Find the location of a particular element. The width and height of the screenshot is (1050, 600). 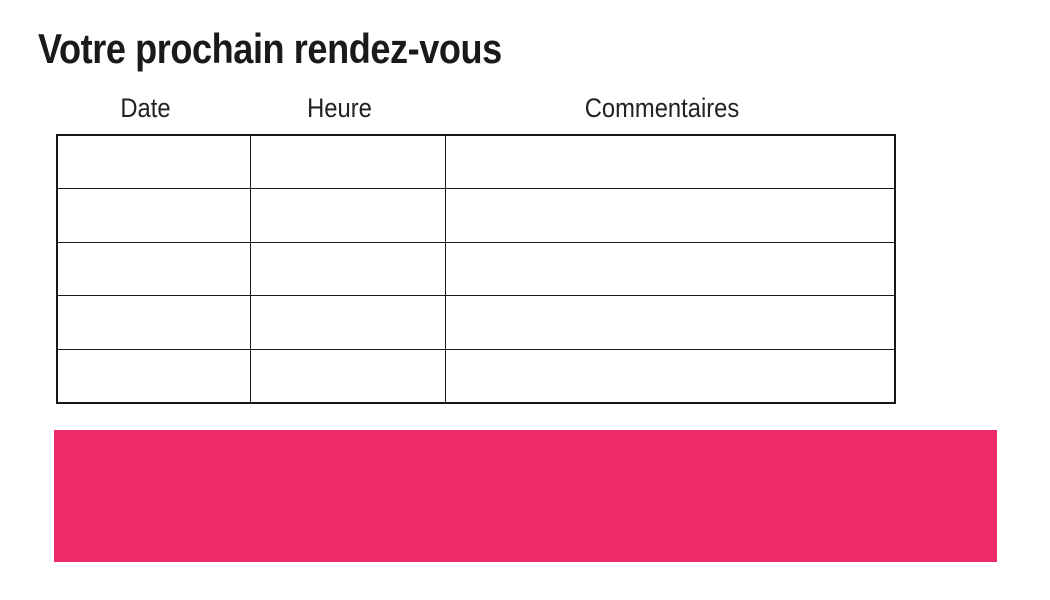

column-header-date: Date is located at coordinates (145, 108).